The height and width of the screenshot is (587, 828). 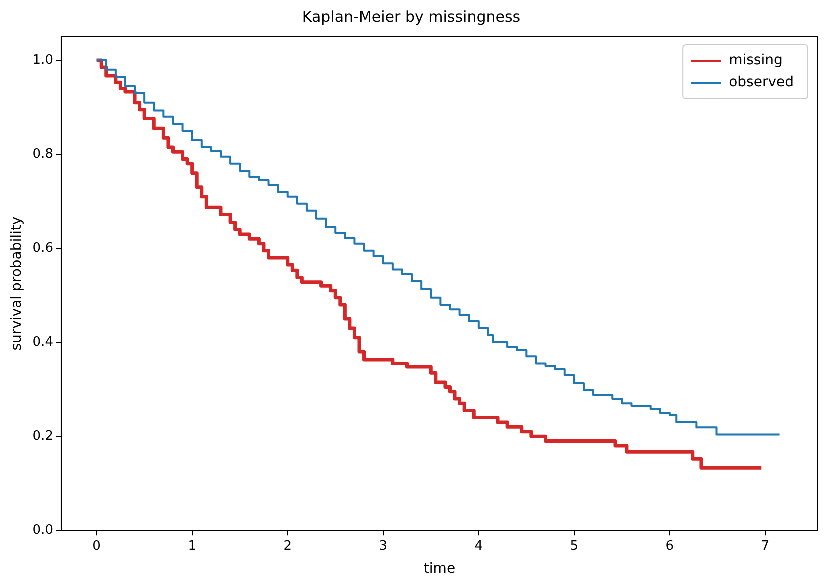 What do you see at coordinates (411, 17) in the screenshot?
I see `chart-title: Kaplan-Meier by missingness` at bounding box center [411, 17].